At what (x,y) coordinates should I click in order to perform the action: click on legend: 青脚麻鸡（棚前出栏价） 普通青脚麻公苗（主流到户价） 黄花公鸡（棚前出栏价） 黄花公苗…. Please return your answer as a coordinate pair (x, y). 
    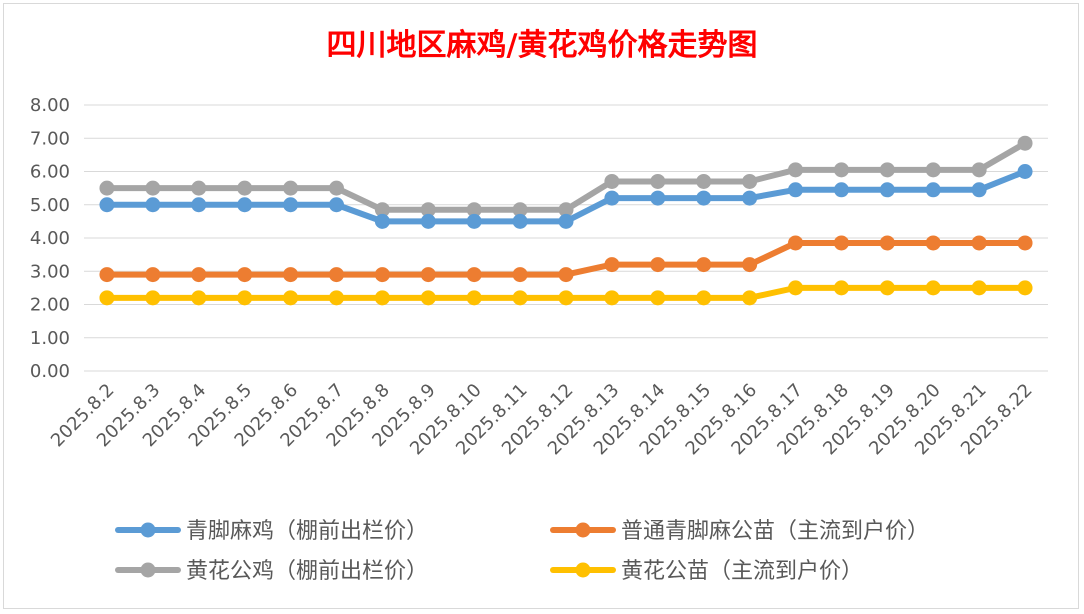
    Looking at the image, I should click on (522, 551).